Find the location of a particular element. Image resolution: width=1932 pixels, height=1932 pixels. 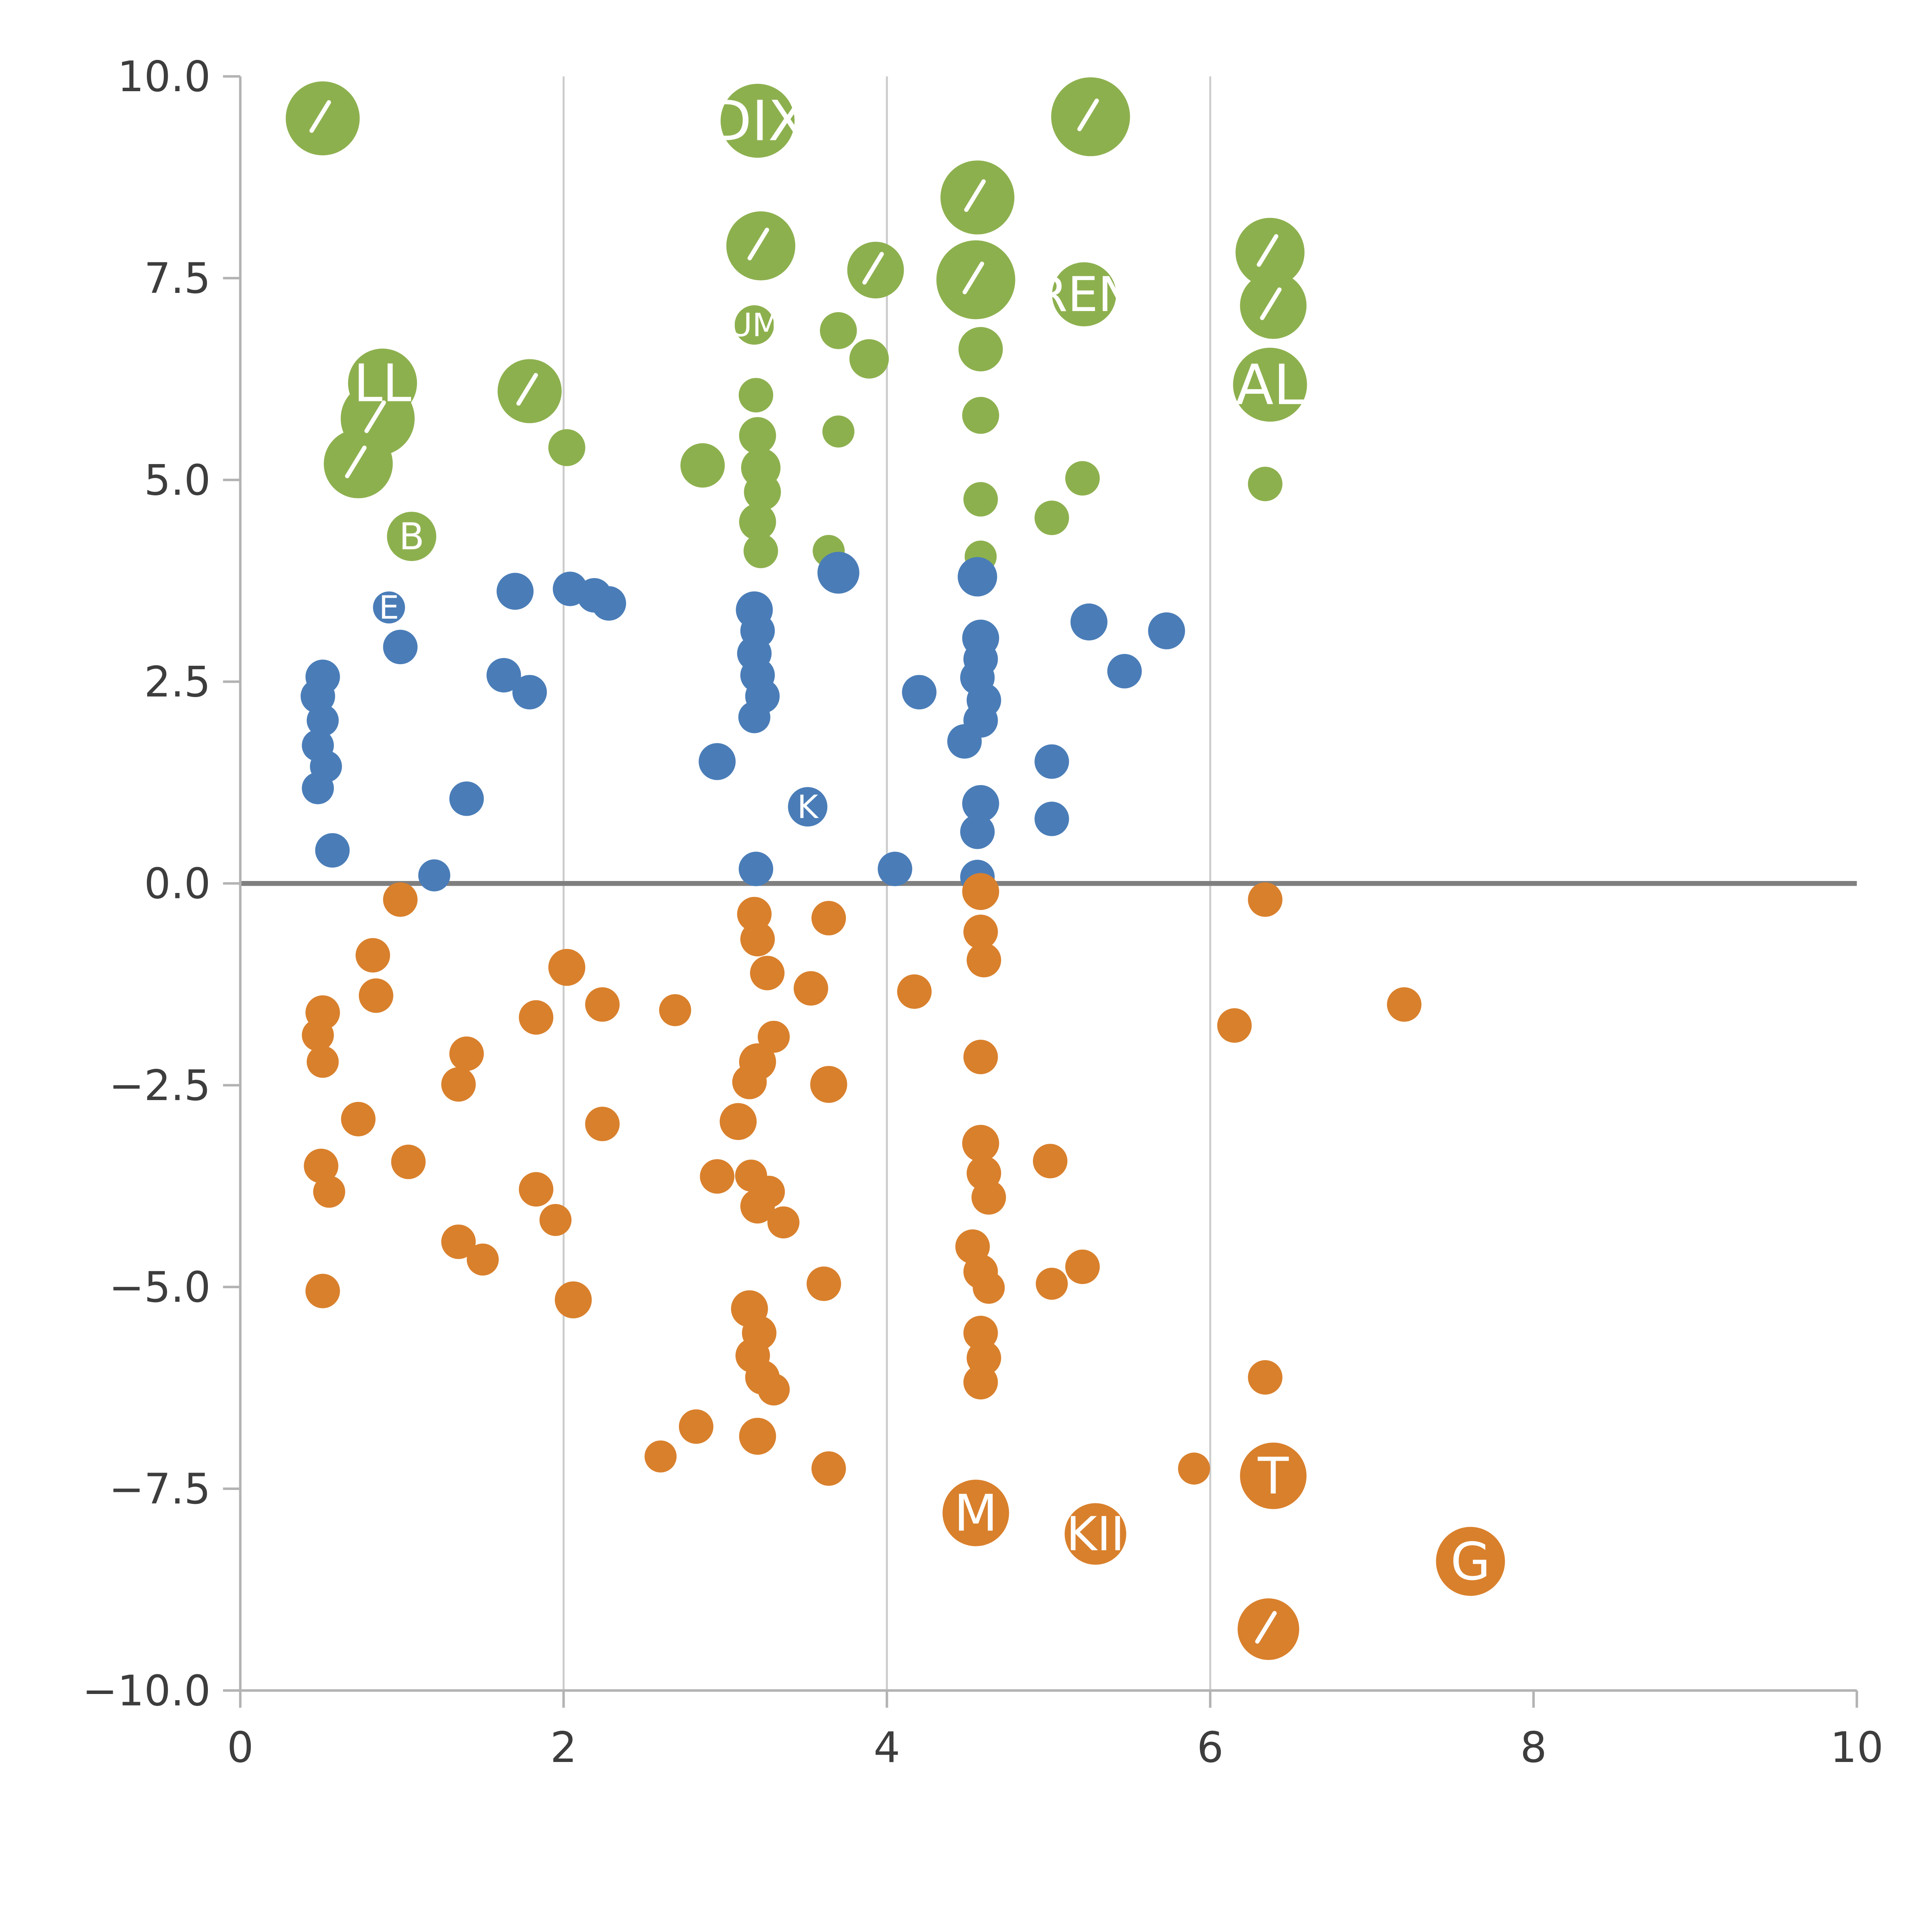

y-tick-label: 2.5 is located at coordinates (177, 681).